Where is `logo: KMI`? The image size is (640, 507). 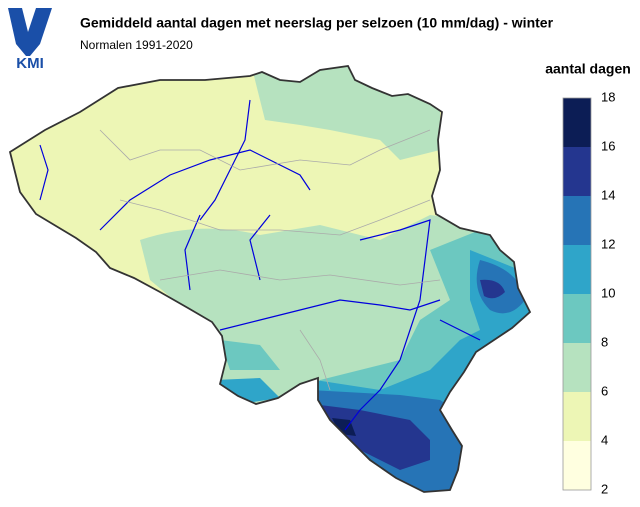 logo: KMI is located at coordinates (30, 40).